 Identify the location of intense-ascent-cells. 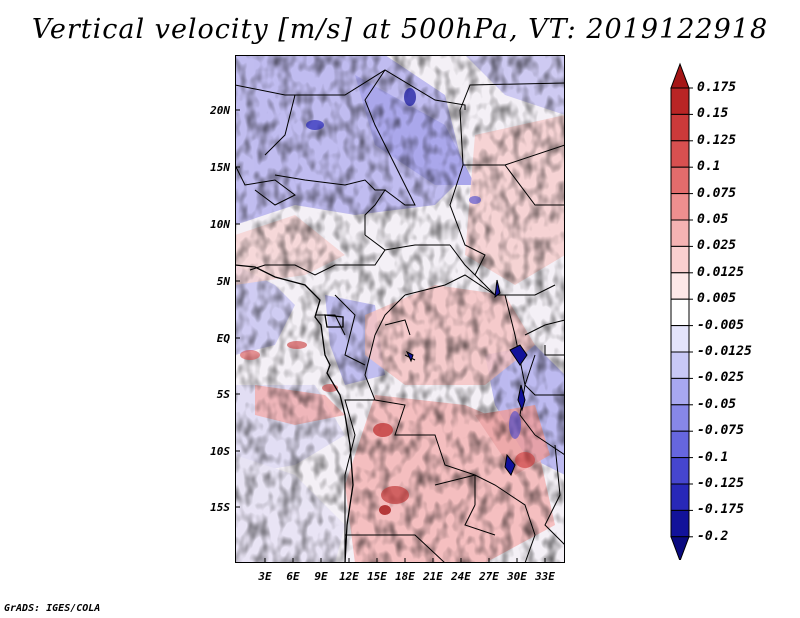
(387, 428).